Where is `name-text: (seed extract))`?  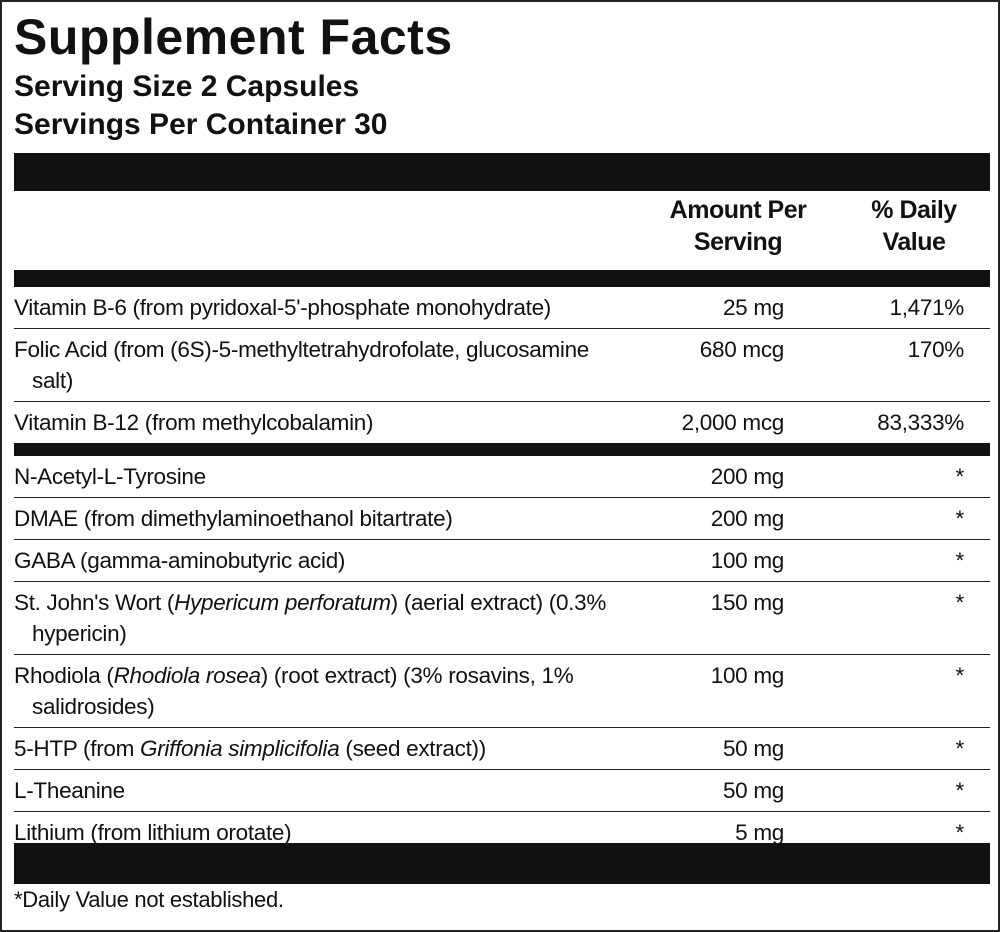
name-text: (seed extract)) is located at coordinates (412, 748).